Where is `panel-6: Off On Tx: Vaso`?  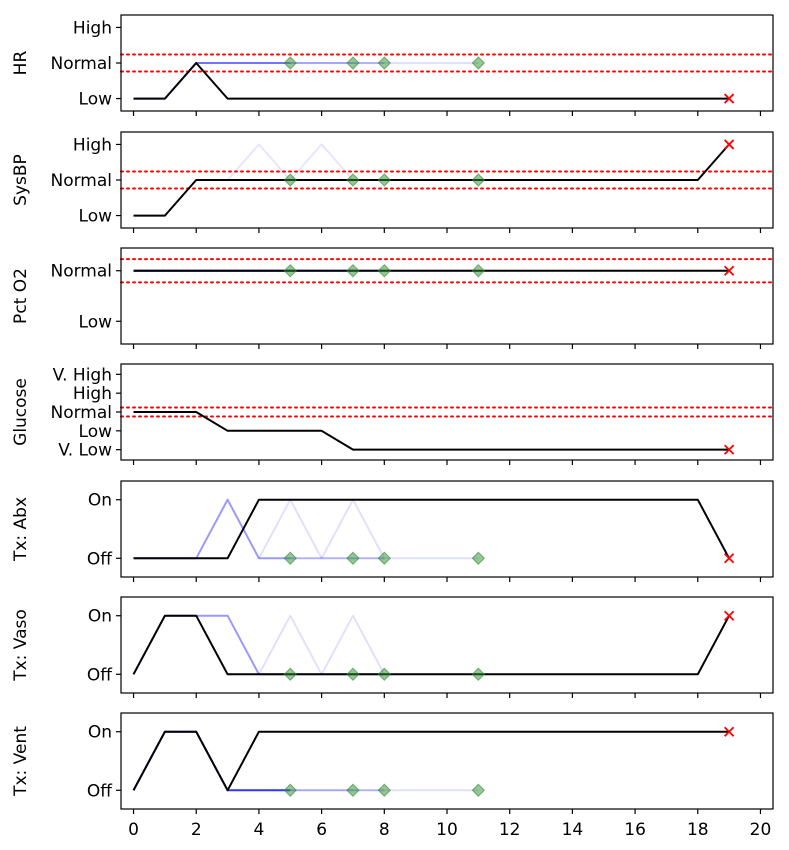 panel-6: Off On Tx: Vaso is located at coordinates (392, 647).